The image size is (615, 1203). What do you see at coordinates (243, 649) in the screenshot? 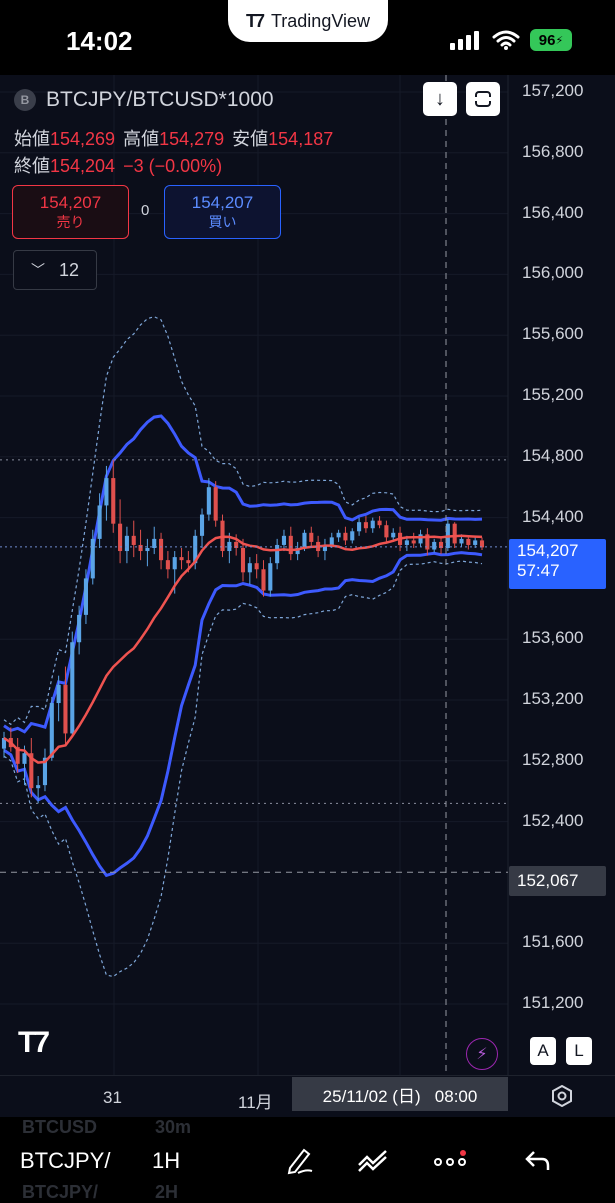
I see `moving-average-line` at bounding box center [243, 649].